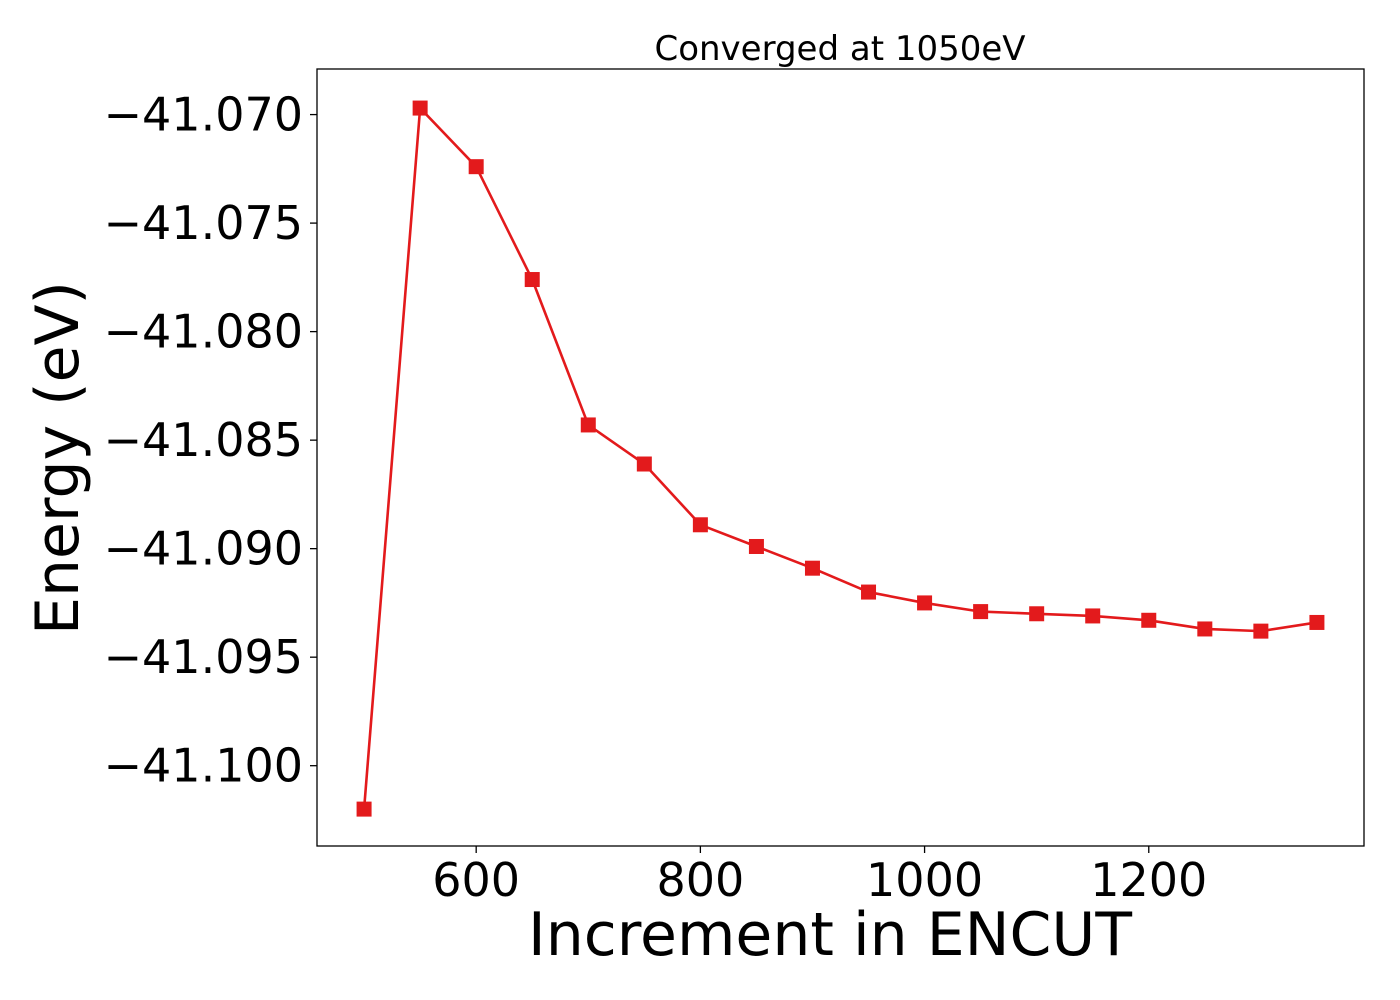 The height and width of the screenshot is (1000, 1400). Describe the element at coordinates (1148, 880) in the screenshot. I see `x-tick-label: 1200` at that location.